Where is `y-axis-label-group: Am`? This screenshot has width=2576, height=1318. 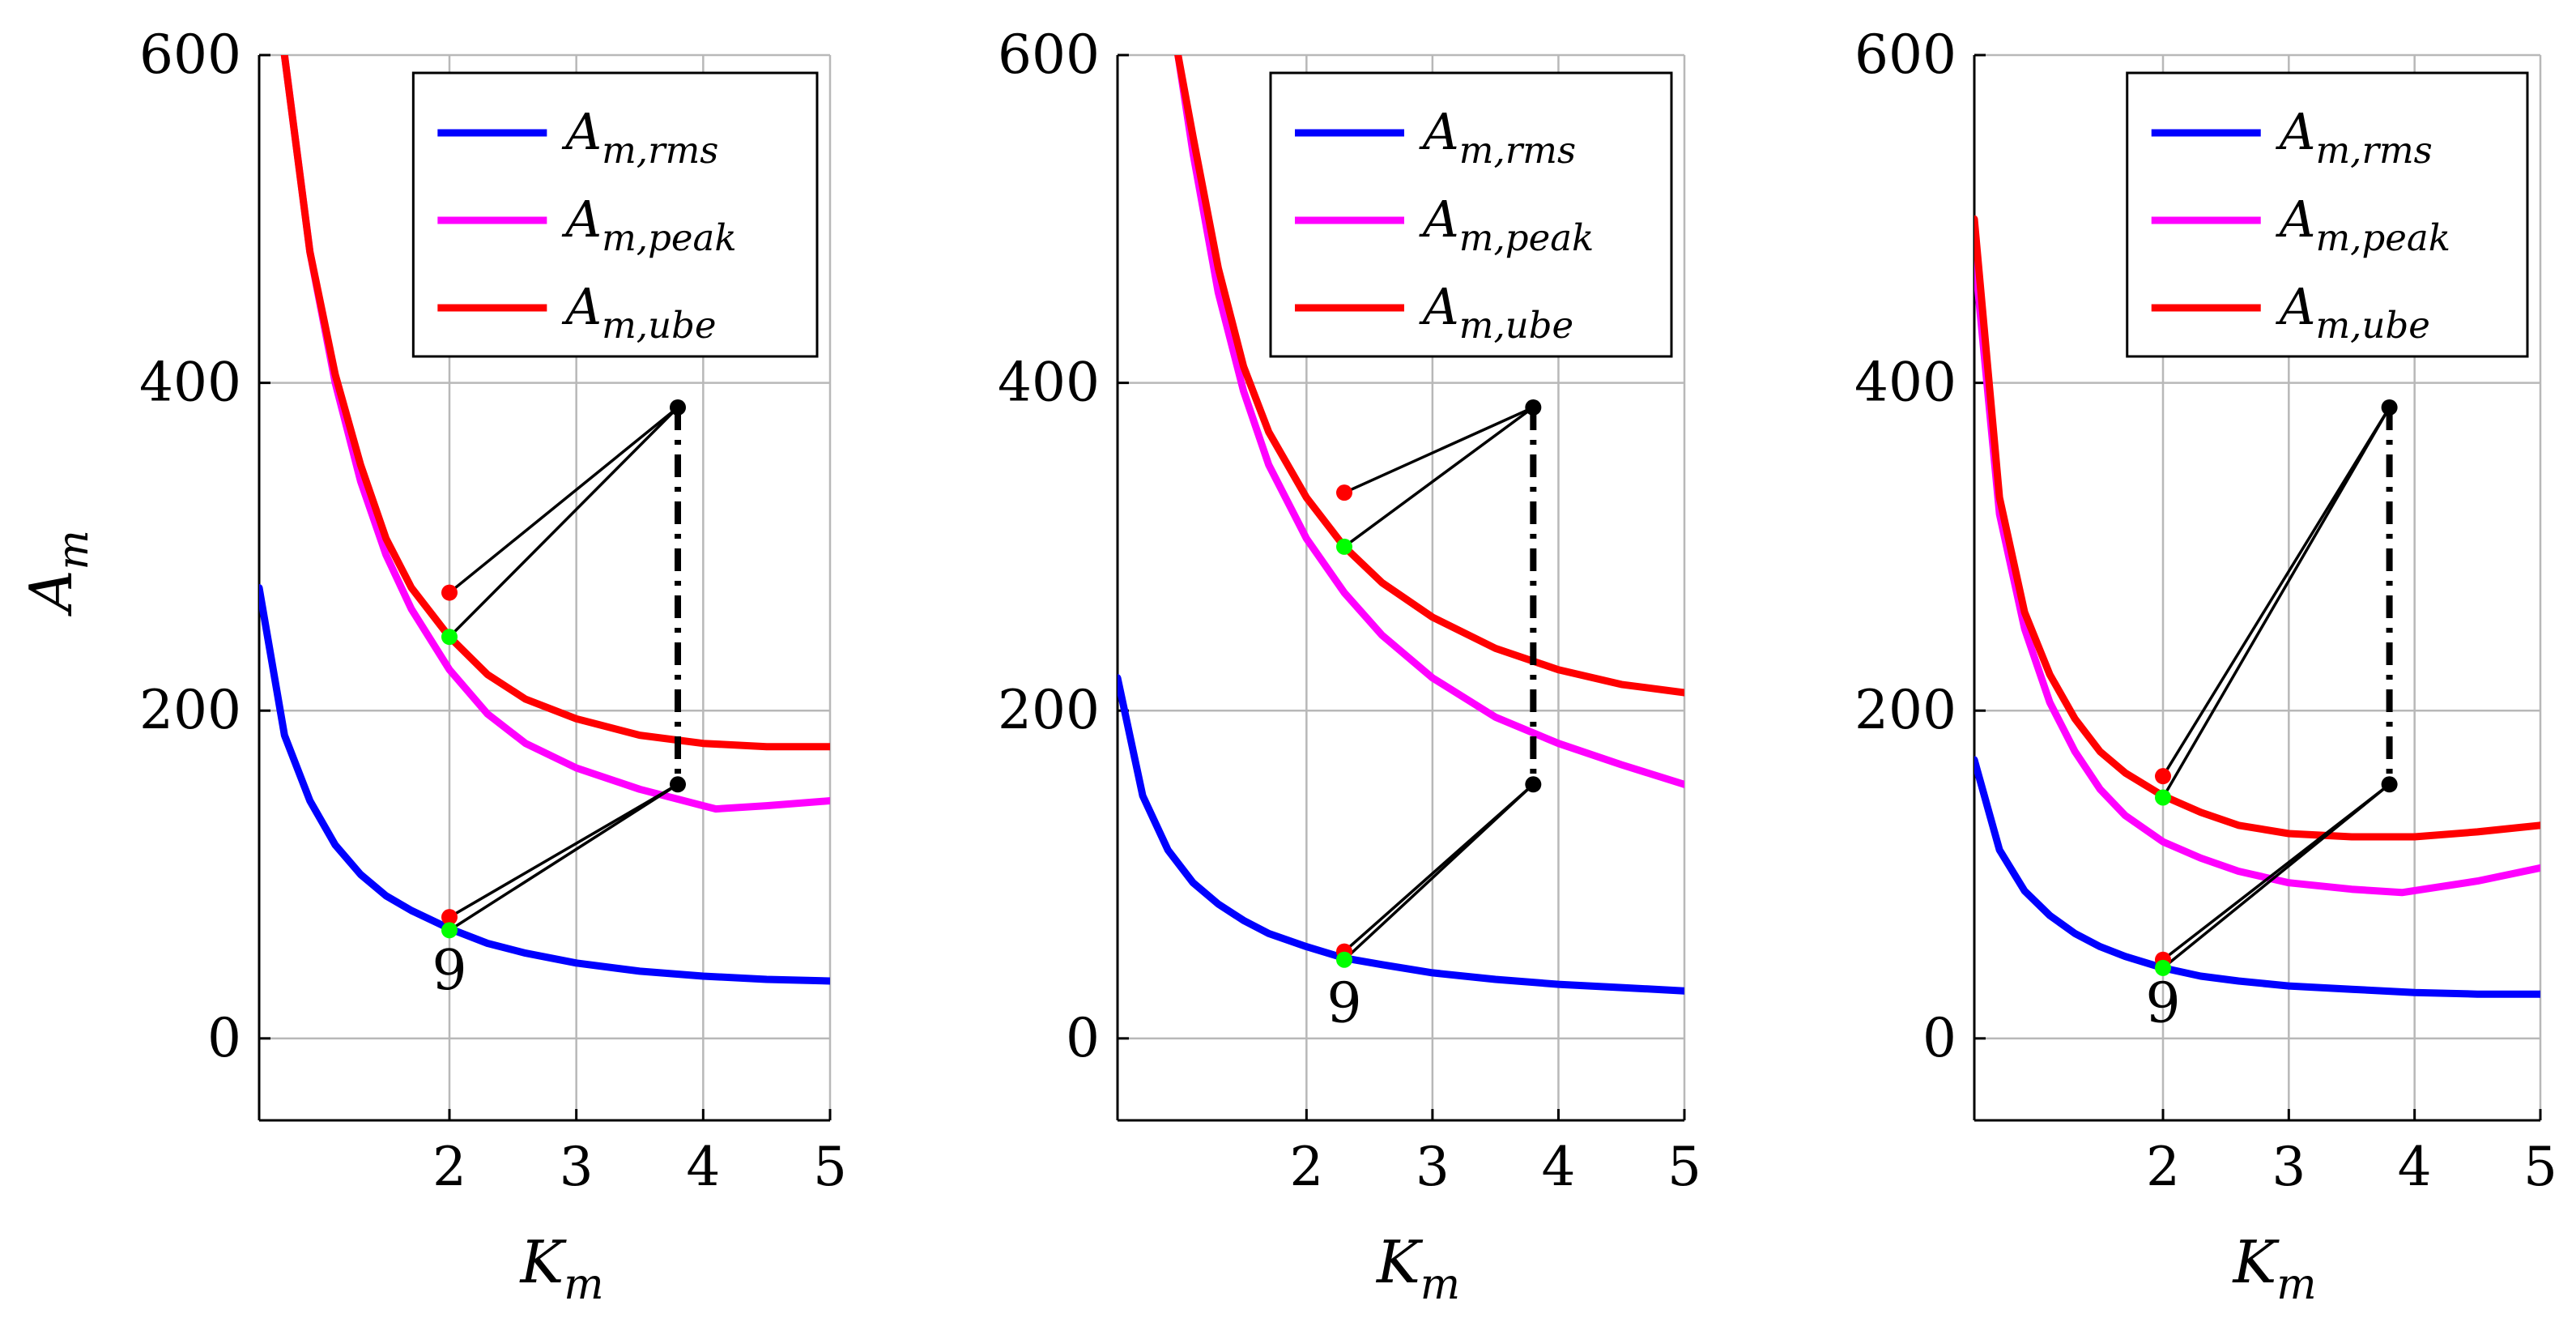 y-axis-label-group: Am is located at coordinates (57, 573).